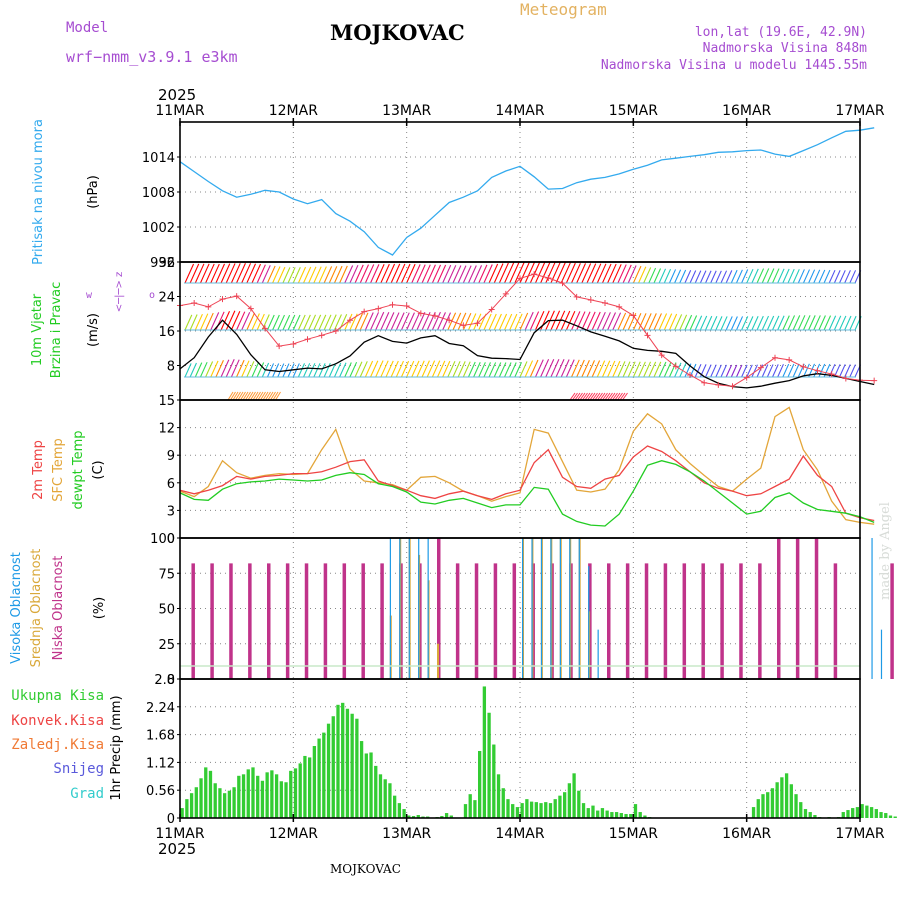  I want to click on cloud-low-bar, so click(523, 608).